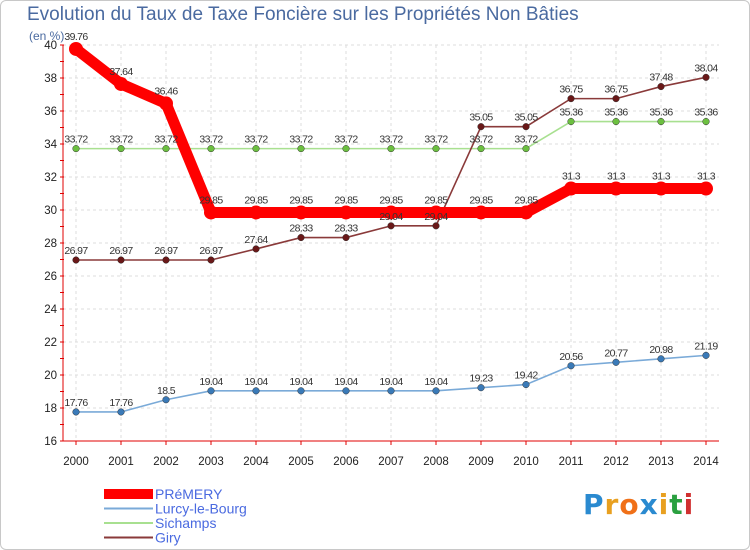  What do you see at coordinates (481, 379) in the screenshot?
I see `data-label-lurcy-le-bourg: 19.23` at bounding box center [481, 379].